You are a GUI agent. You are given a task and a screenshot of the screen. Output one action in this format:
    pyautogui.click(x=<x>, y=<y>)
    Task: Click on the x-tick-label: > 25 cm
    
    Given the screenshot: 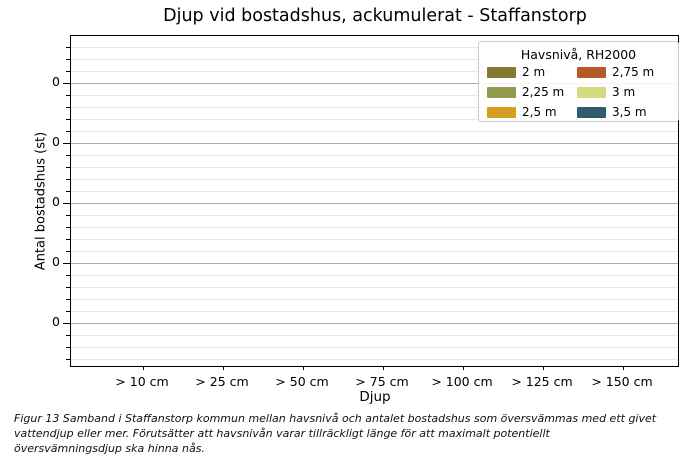 What is the action you would take?
    pyautogui.click(x=222, y=381)
    